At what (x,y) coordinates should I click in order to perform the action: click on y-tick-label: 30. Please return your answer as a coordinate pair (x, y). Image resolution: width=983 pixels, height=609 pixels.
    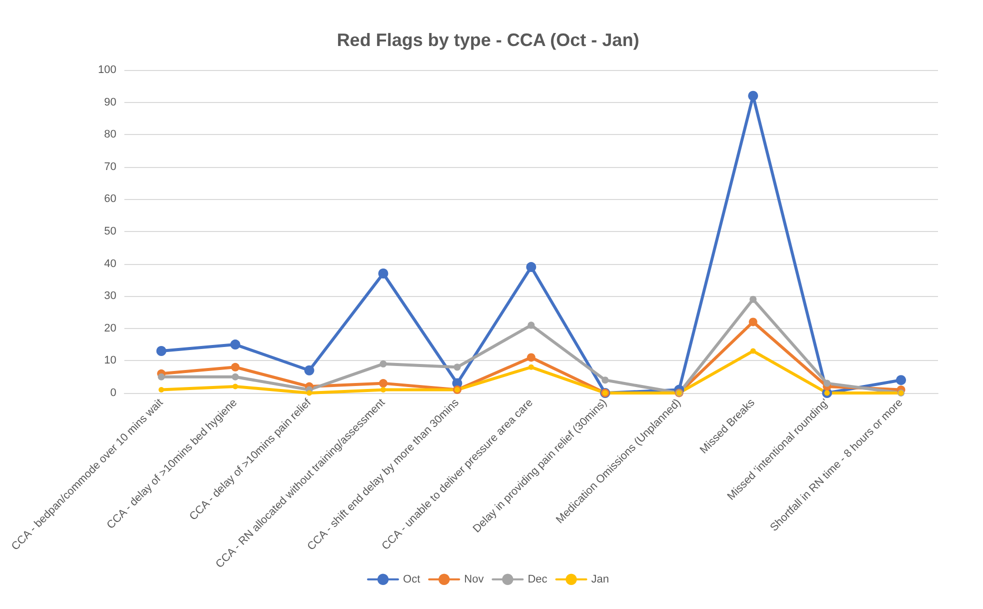
    Looking at the image, I should click on (110, 296).